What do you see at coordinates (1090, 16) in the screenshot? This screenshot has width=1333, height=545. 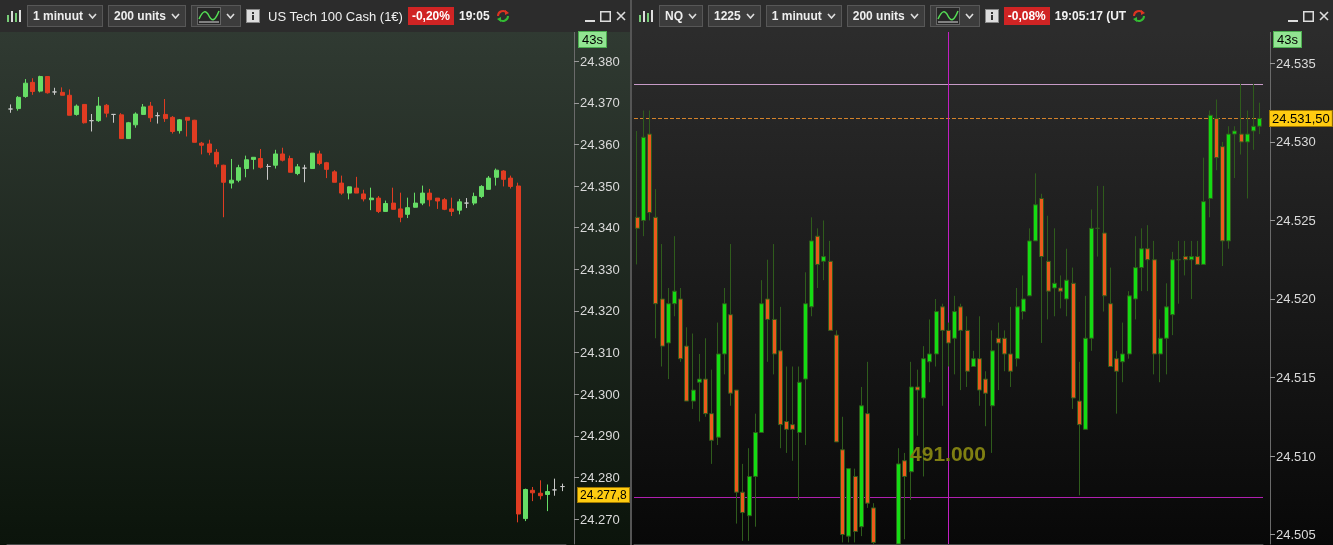 I see `text: 19:05:17 (UT` at bounding box center [1090, 16].